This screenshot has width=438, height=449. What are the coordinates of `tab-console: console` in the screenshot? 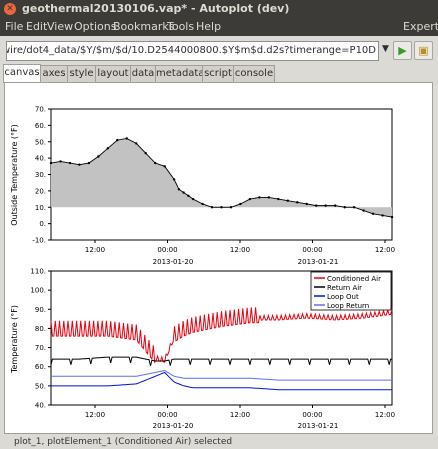 It's located at (254, 73).